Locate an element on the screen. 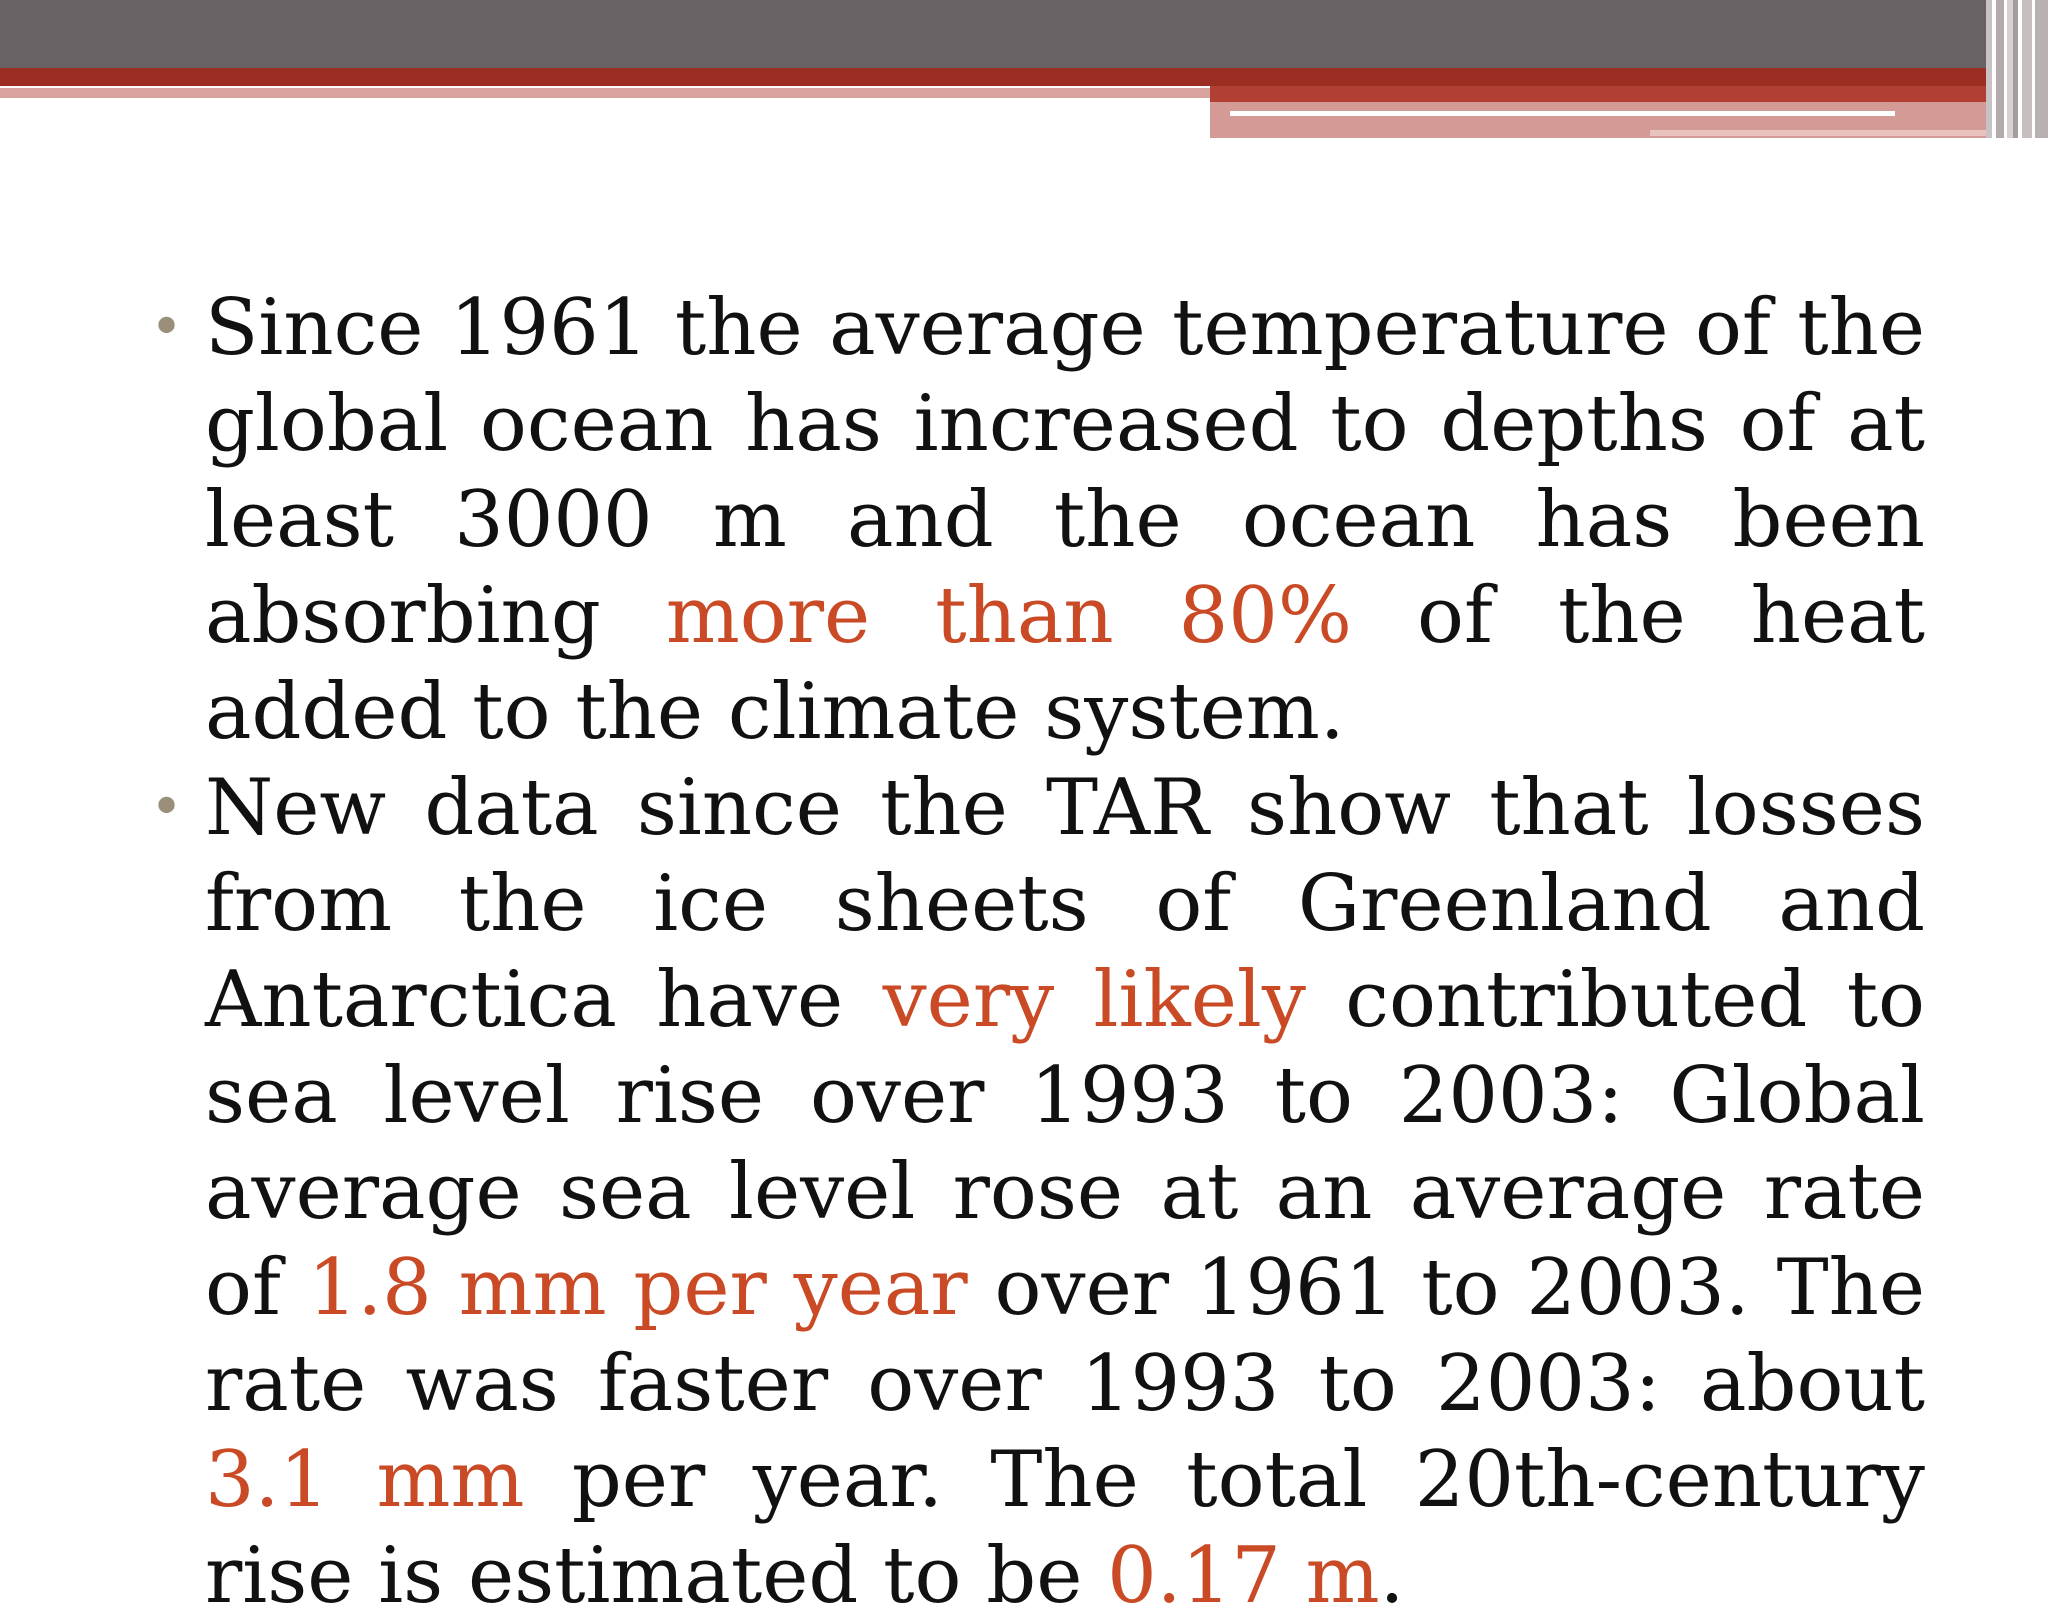 The height and width of the screenshot is (1624, 2048). highlighted-text: very likely is located at coordinates (1094, 1000).